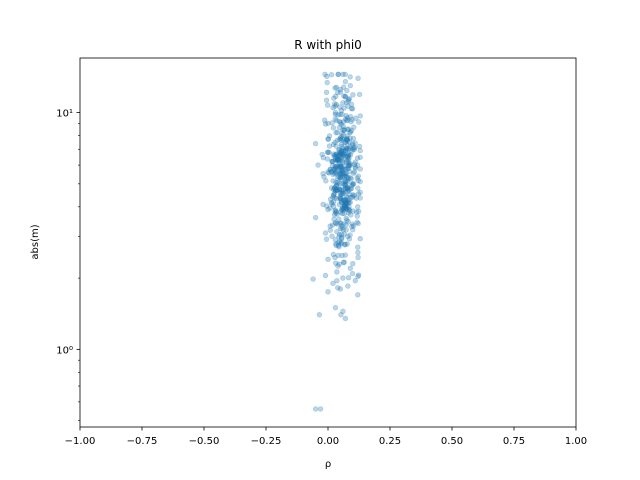 The image size is (640, 480). Describe the element at coordinates (68, 265) in the screenshot. I see `y-axis: 10⁰ 10¹` at that location.